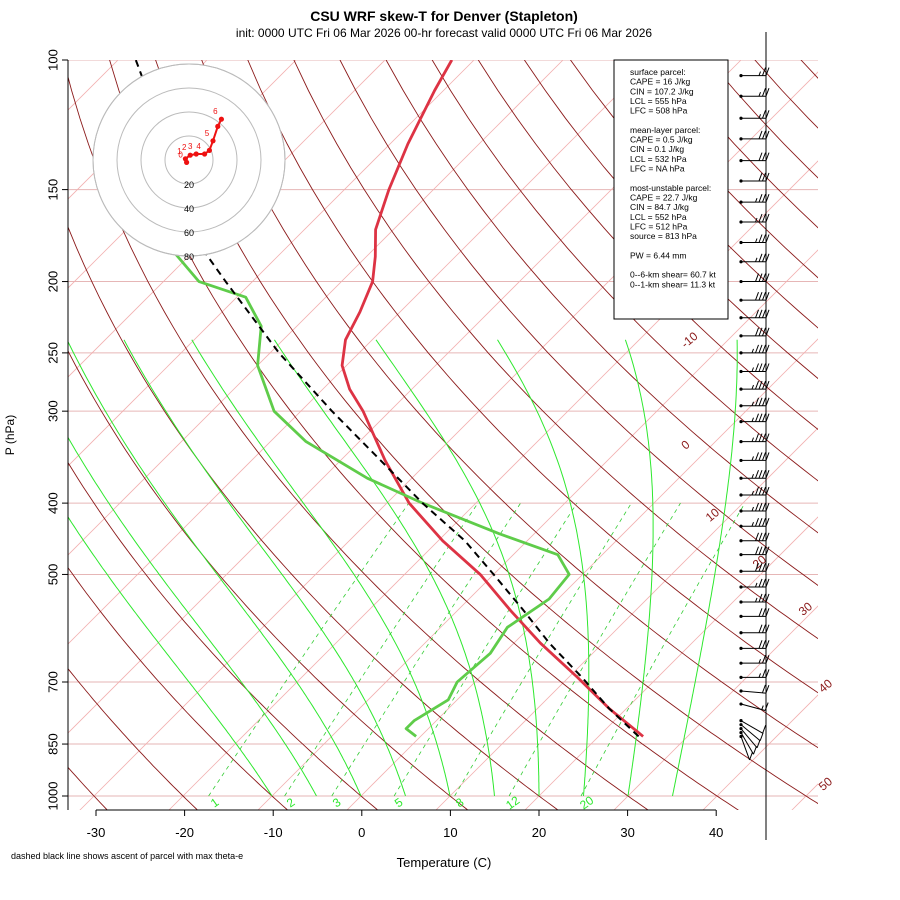 This screenshot has height=900, width=900. Describe the element at coordinates (658, 255) in the screenshot. I see `stats-line: PW = 6.44 mm` at that location.